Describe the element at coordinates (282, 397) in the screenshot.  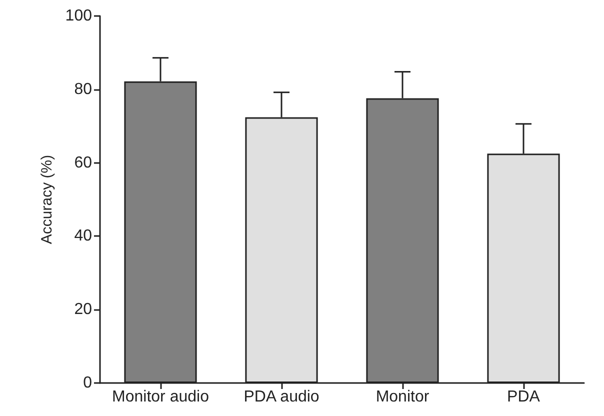
I see `x-tick-label: PDA audio` at that location.